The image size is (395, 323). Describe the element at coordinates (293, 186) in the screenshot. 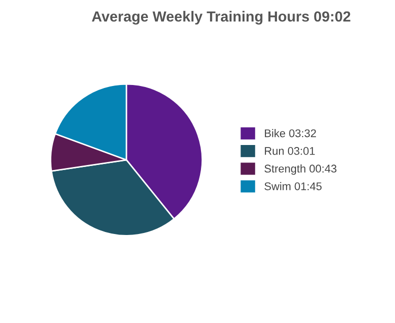

I see `legend-label: Swim 01:45` at that location.